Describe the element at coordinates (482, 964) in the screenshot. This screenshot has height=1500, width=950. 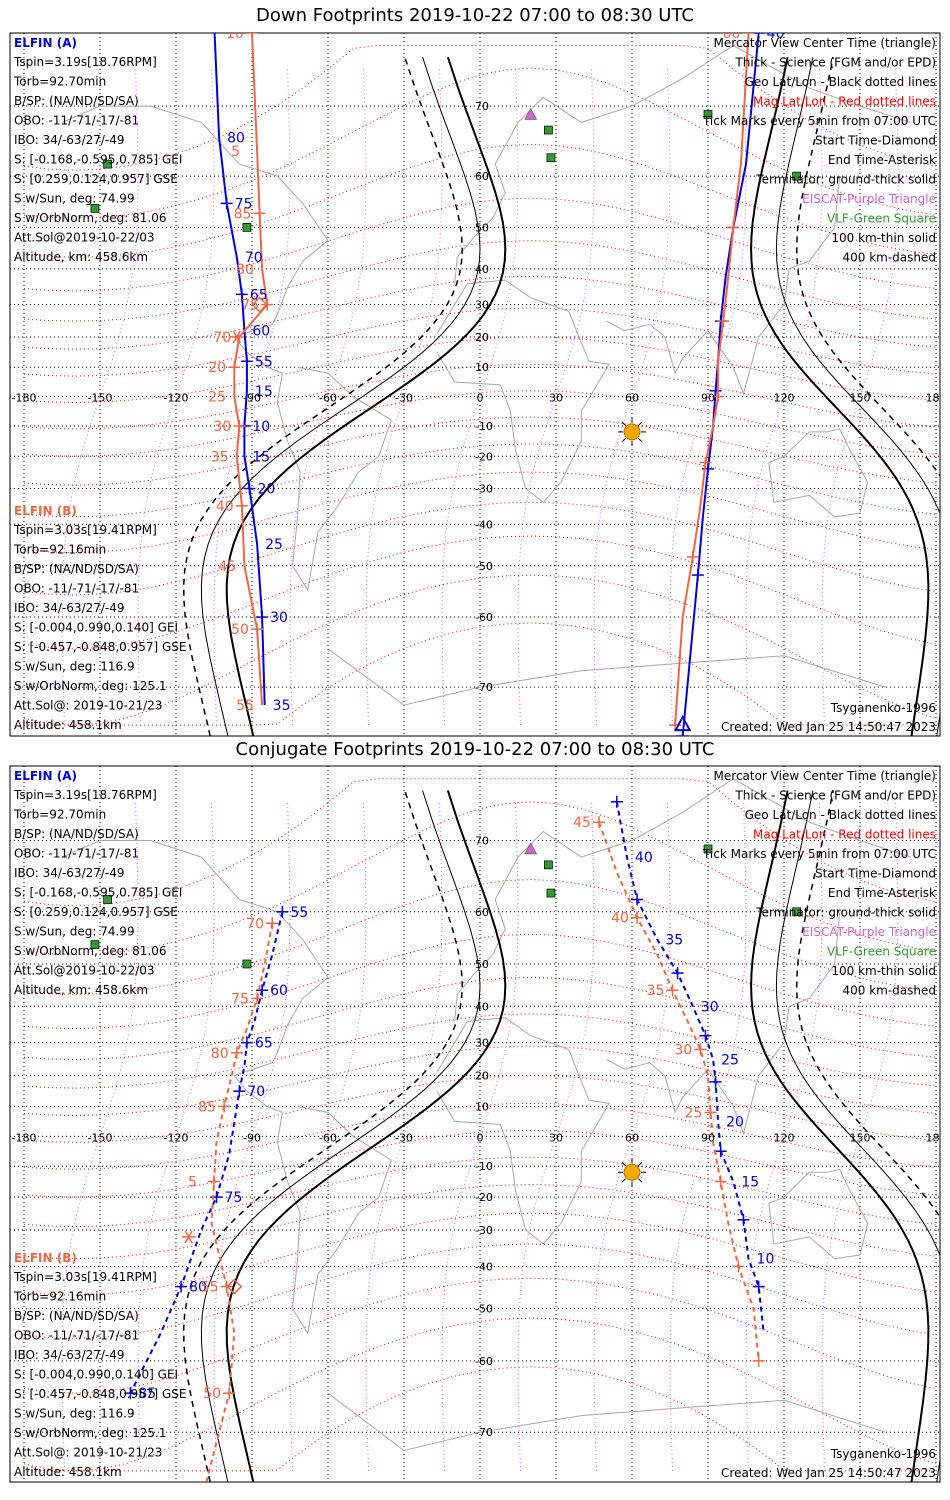
I see `lat-tick-label: 50` at that location.